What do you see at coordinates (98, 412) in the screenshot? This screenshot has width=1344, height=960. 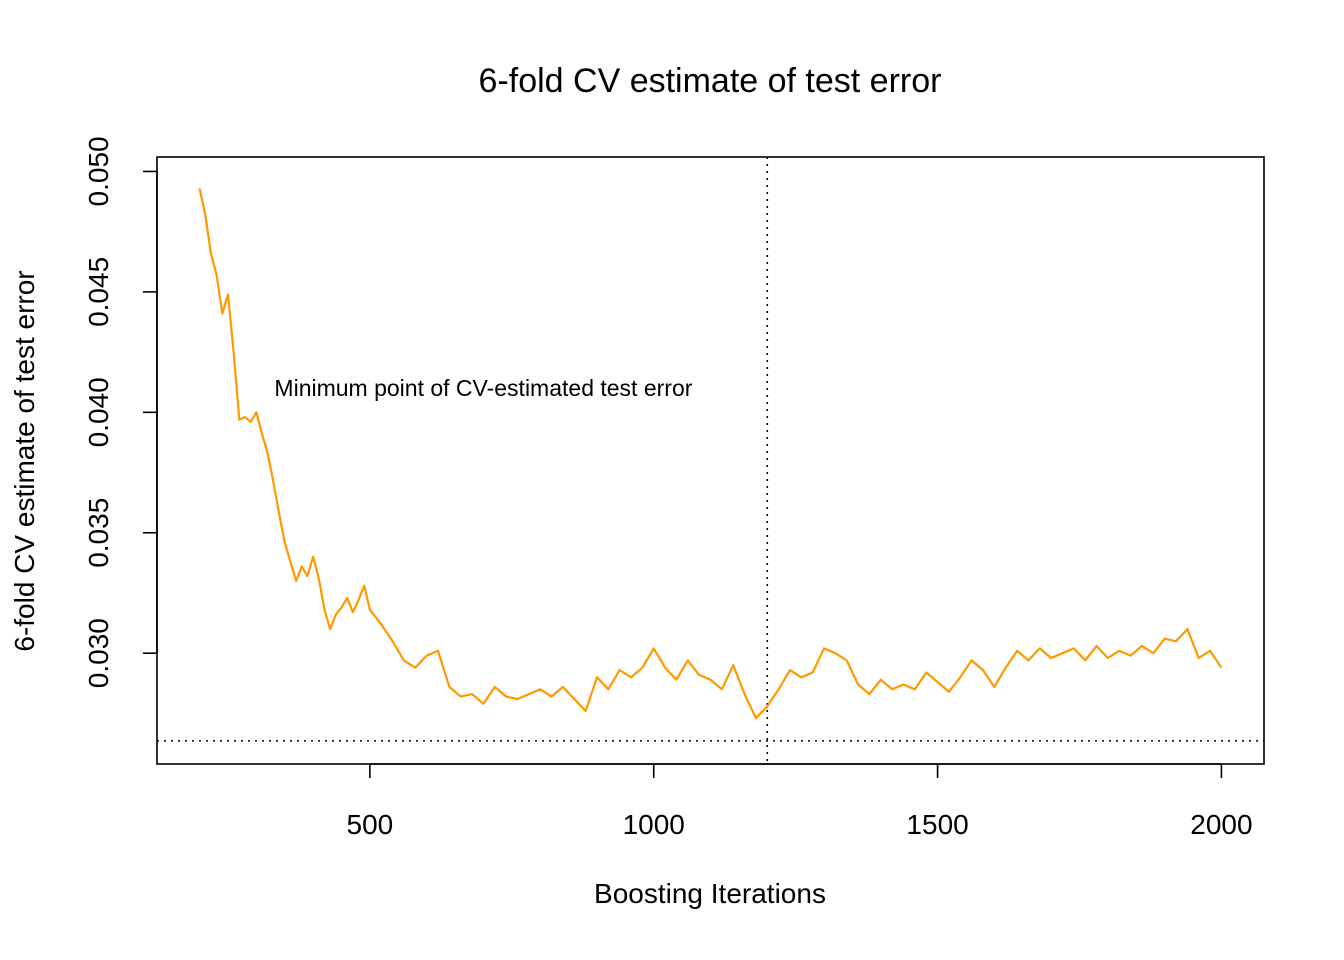 I see `y-tick-label: 0.040` at bounding box center [98, 412].